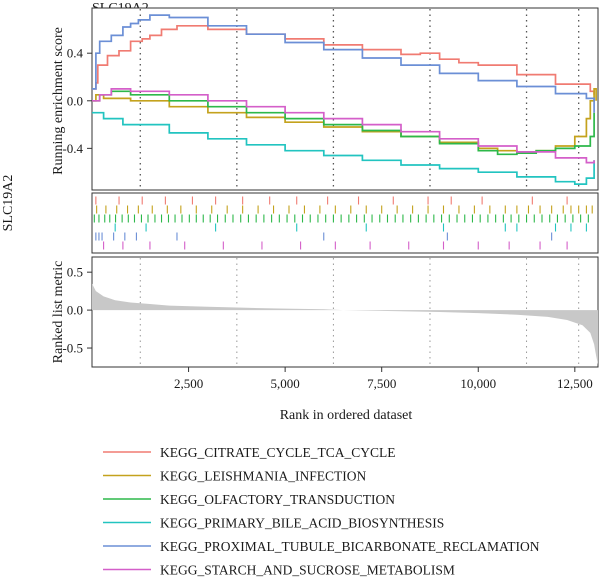 Image resolution: width=600 pixels, height=587 pixels. Describe the element at coordinates (58, 101) in the screenshot. I see `enrichment-axis-title: Running enrichment score` at that location.